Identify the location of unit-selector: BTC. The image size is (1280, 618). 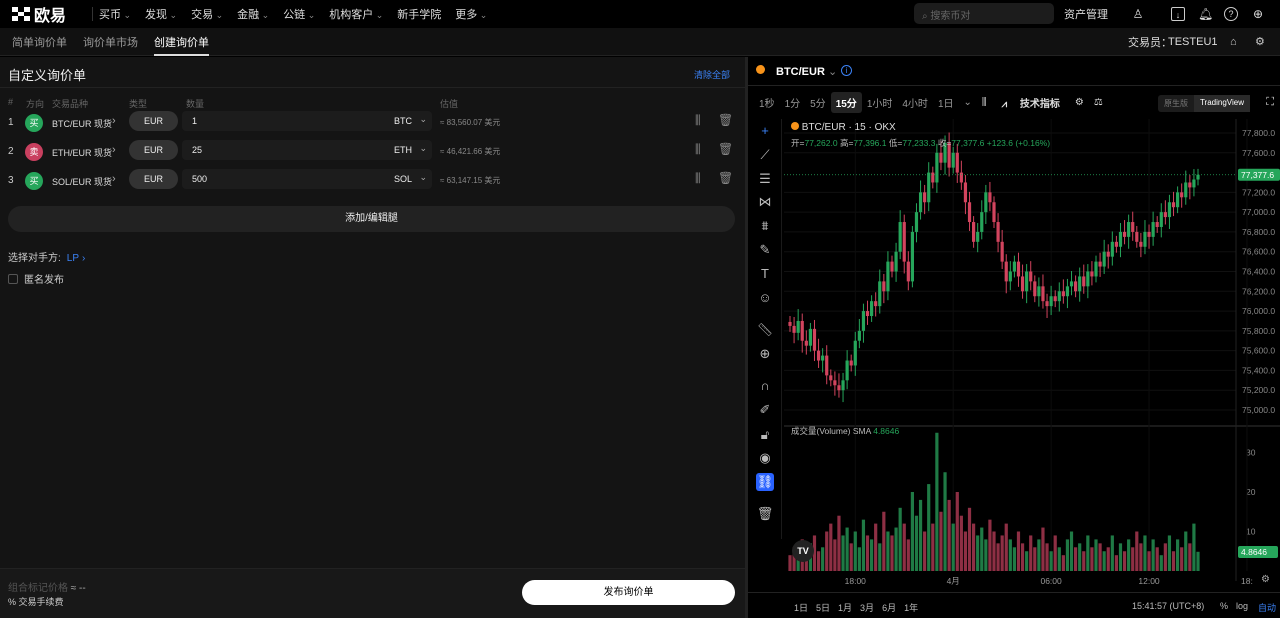
(403, 121).